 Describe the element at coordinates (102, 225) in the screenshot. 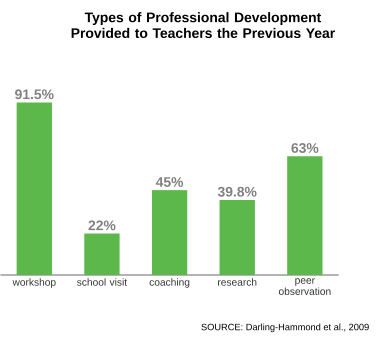

I see `data-label: 22%` at that location.